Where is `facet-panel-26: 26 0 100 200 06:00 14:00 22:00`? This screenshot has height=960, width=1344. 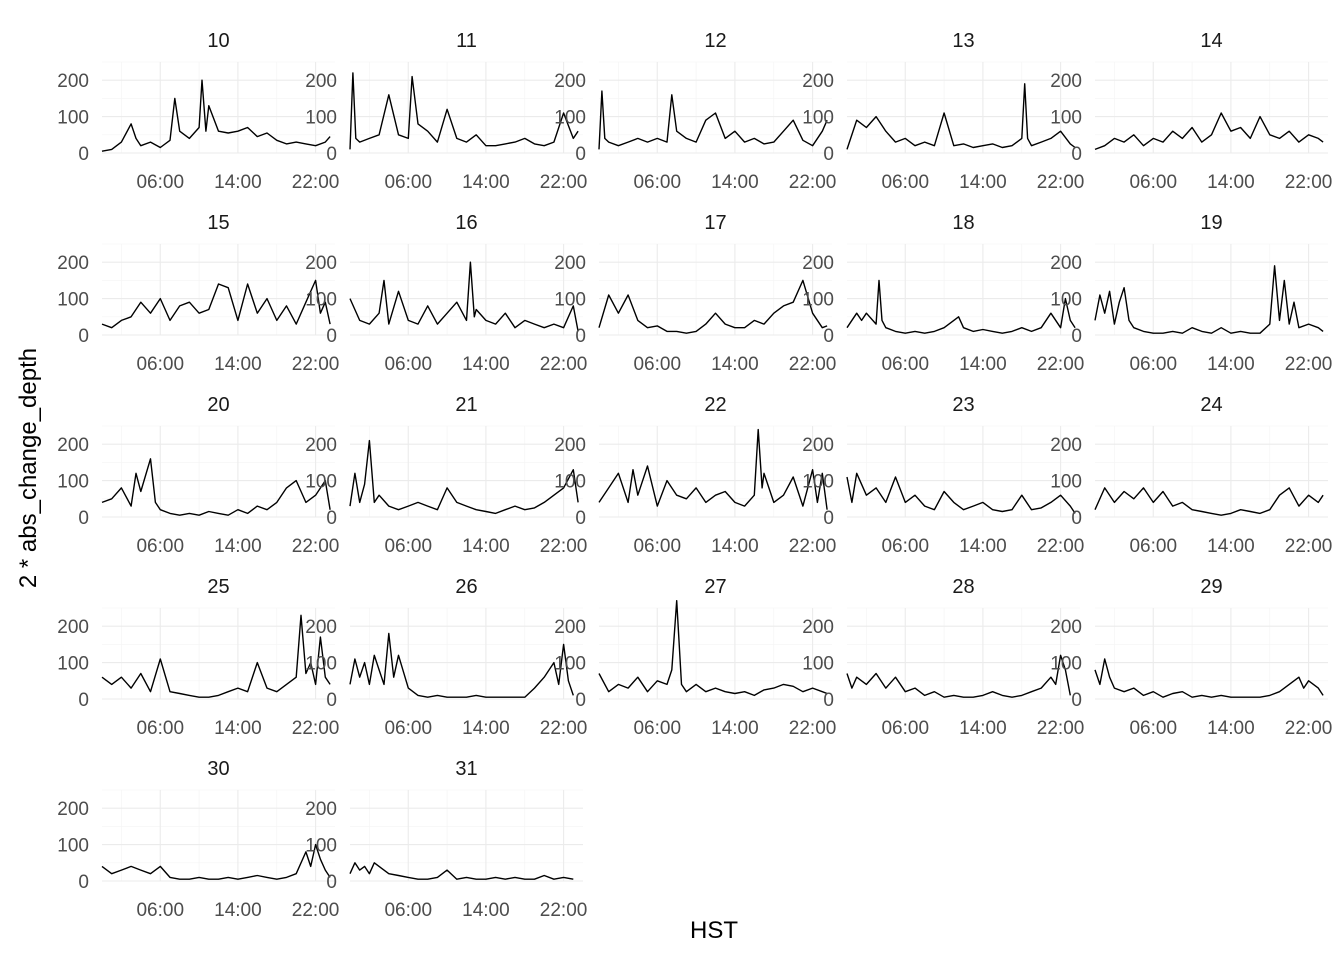 facet-panel-26: 26 0 100 200 06:00 14:00 22:00 is located at coordinates (446, 657).